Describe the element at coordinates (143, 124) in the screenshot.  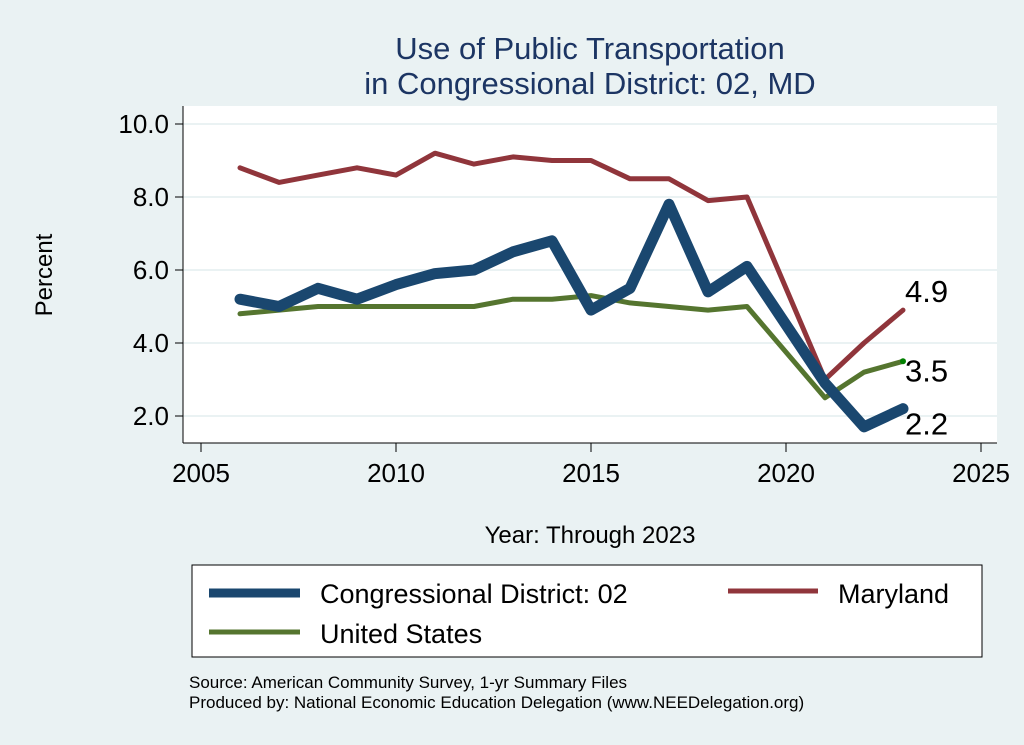
I see `y-tick-label: 10.0` at that location.